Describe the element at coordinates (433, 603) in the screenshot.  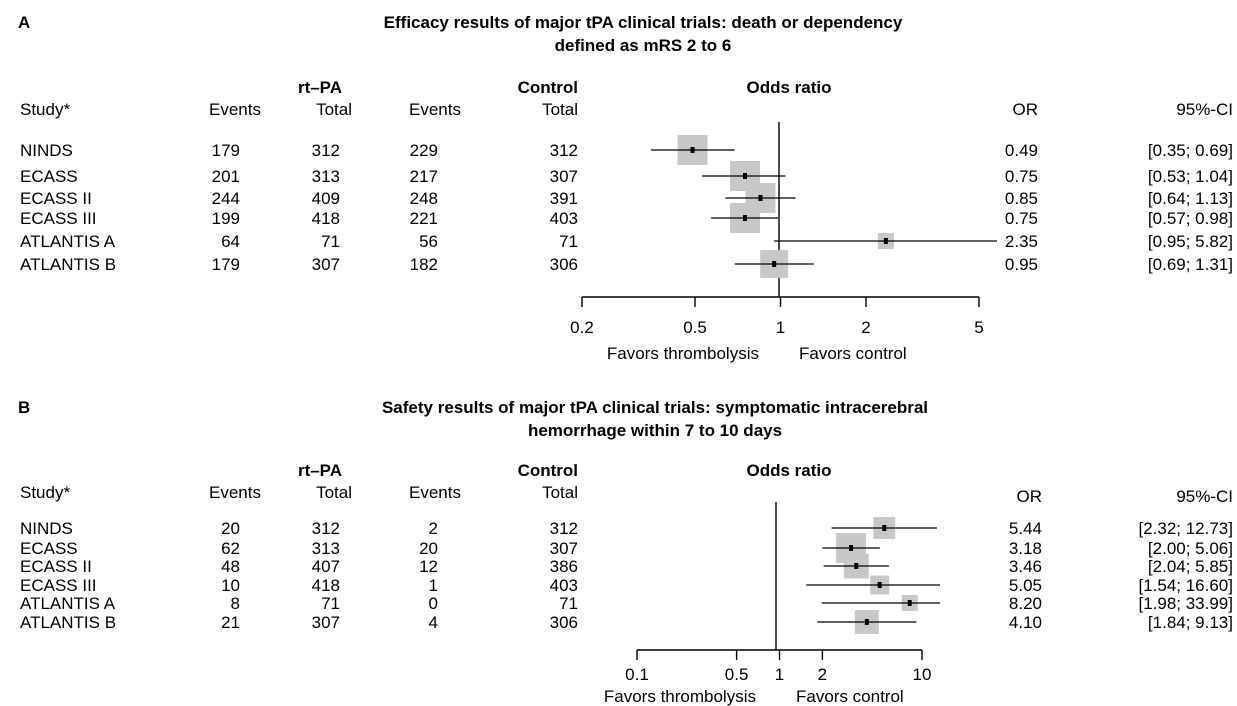
I see `events-control: 0` at that location.